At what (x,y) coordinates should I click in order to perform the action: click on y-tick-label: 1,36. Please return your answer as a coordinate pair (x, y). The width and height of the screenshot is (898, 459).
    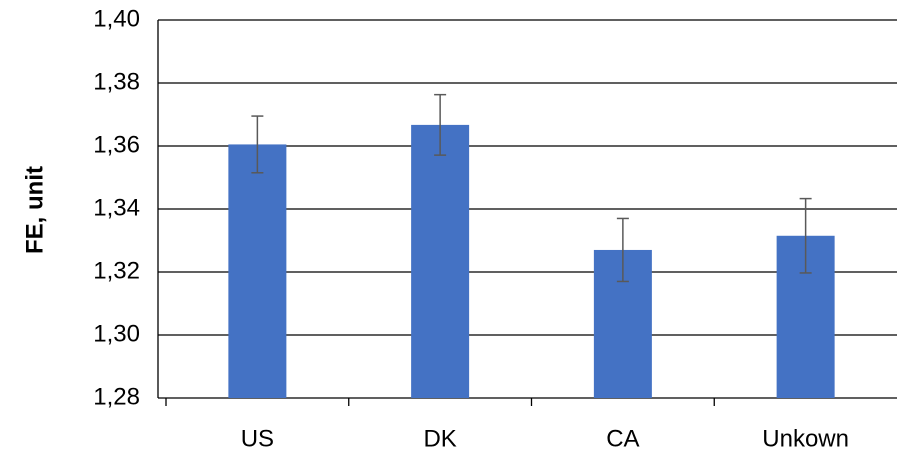
    Looking at the image, I should click on (116, 144).